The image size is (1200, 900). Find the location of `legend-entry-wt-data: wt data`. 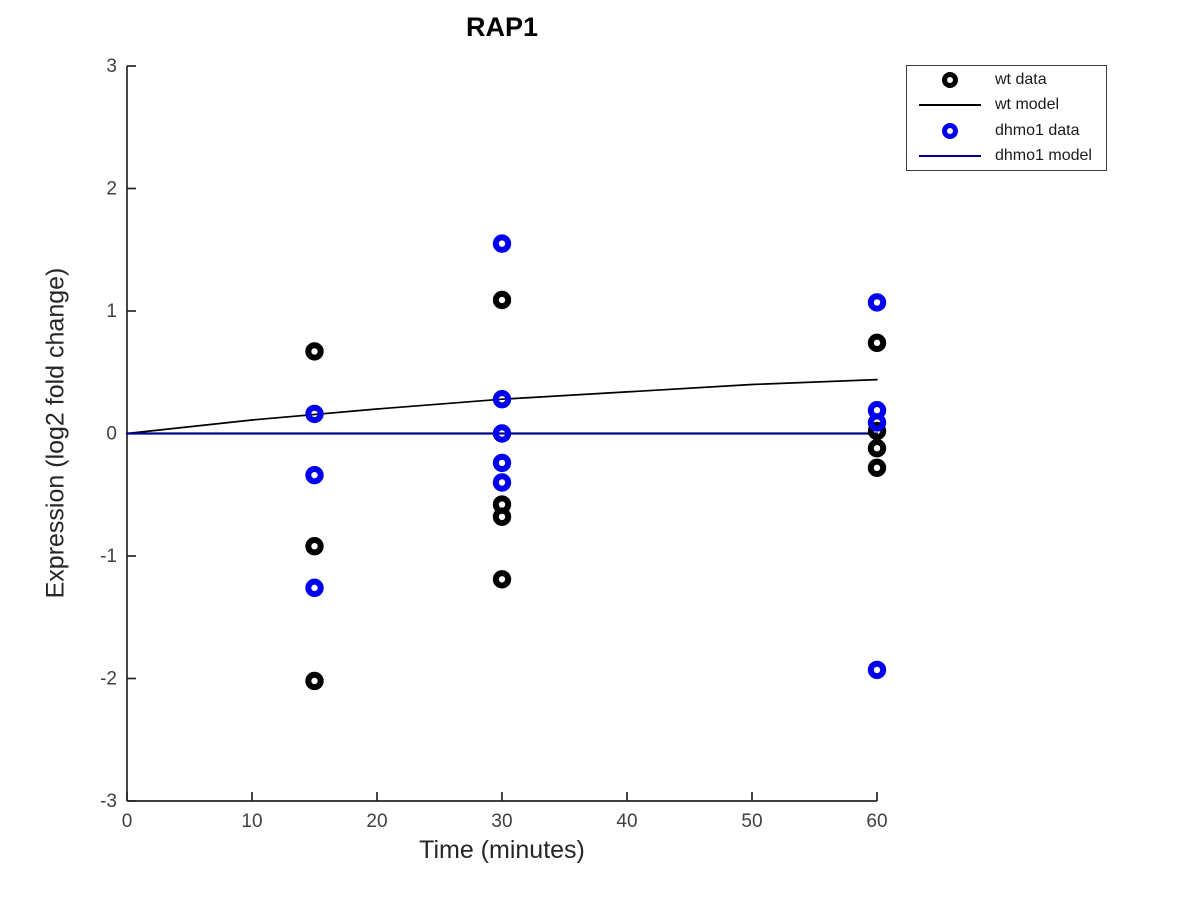

legend-entry-wt-data: wt data is located at coordinates (1006, 80).